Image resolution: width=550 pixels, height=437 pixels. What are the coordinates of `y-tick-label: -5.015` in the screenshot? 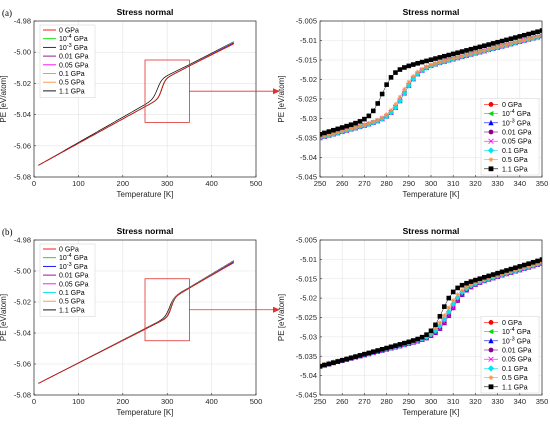 It's located at (306, 60).